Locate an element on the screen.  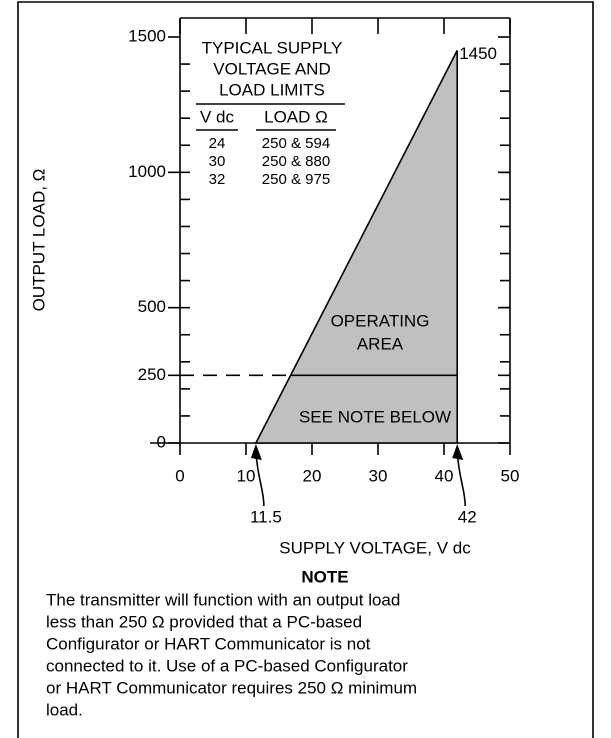
x-tick-label: 20 is located at coordinates (312, 475).